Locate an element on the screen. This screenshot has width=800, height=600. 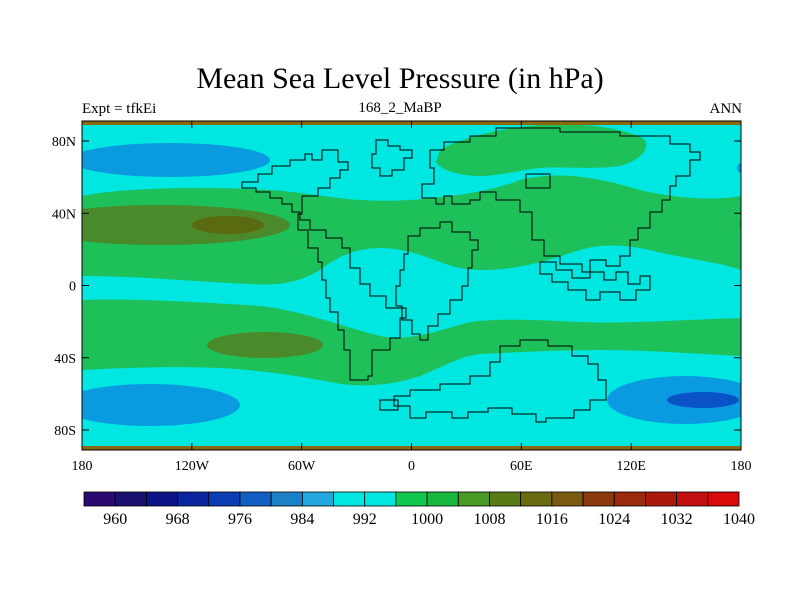
coastline-eurasia is located at coordinates (561, 200).